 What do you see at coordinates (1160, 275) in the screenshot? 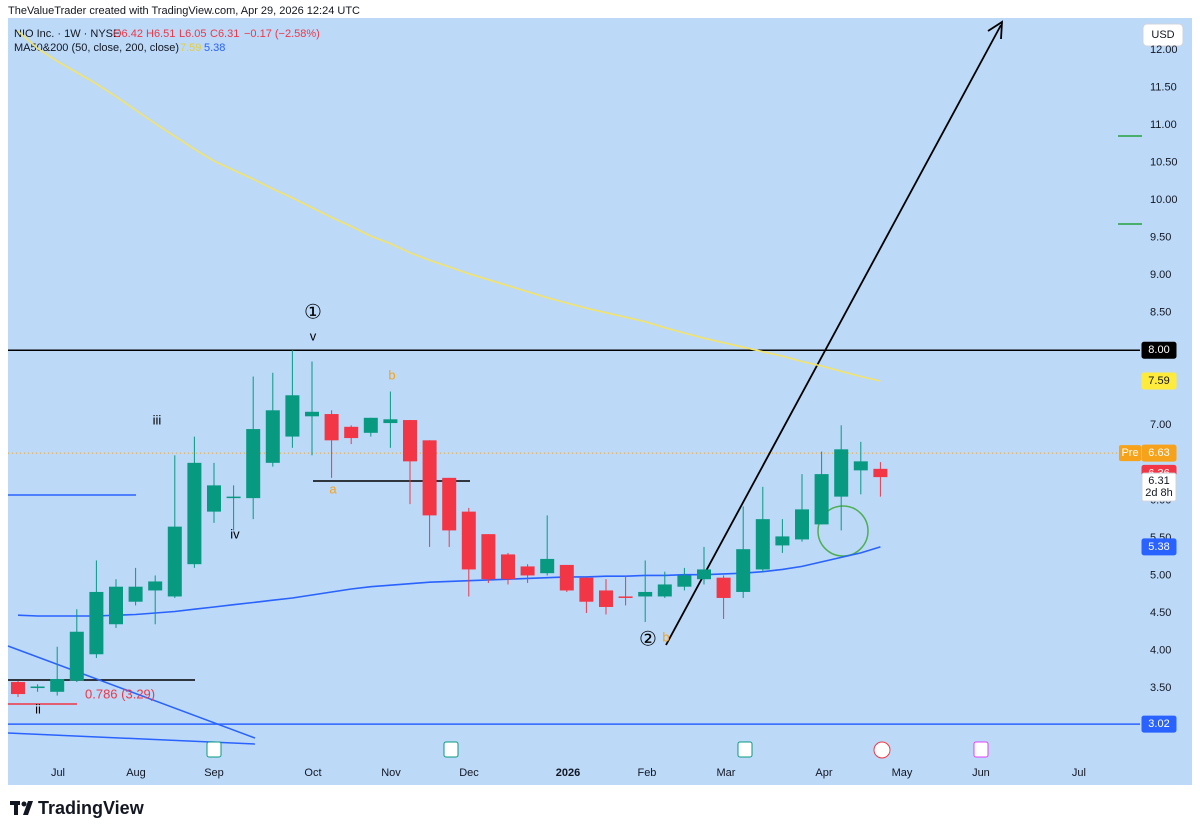
I see `y-tick-label: 9.00` at bounding box center [1160, 275].